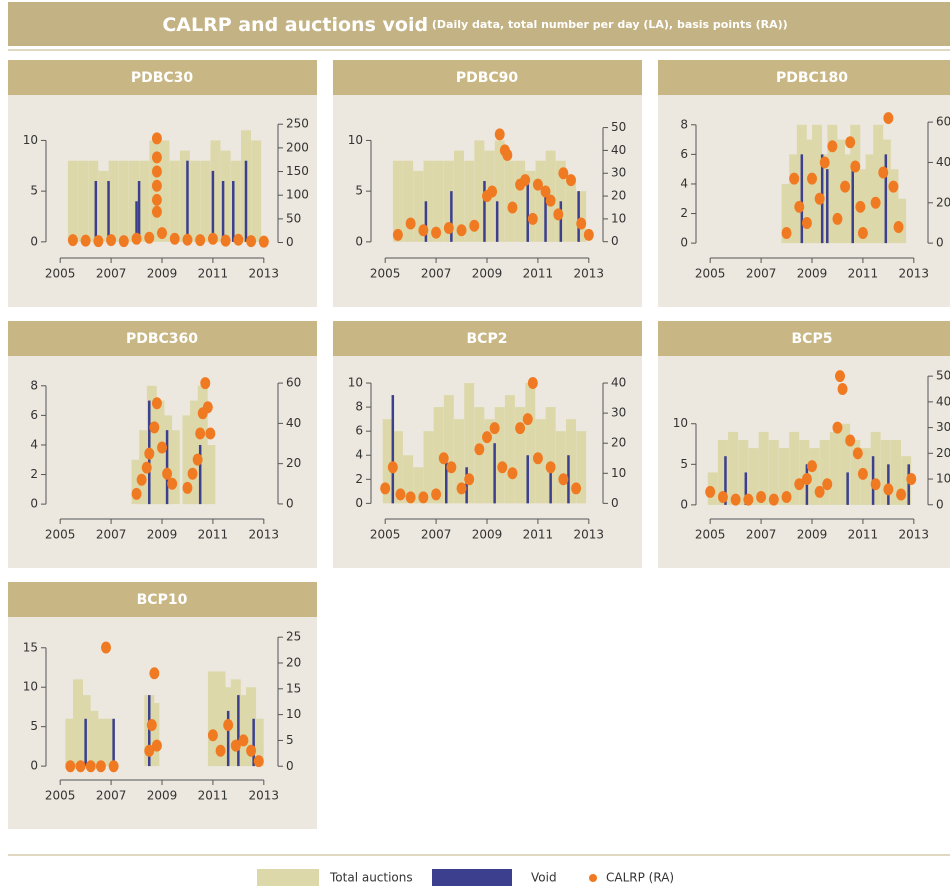  What do you see at coordinates (812, 535) in the screenshot?
I see `x-tick-label: 2009` at bounding box center [812, 535].